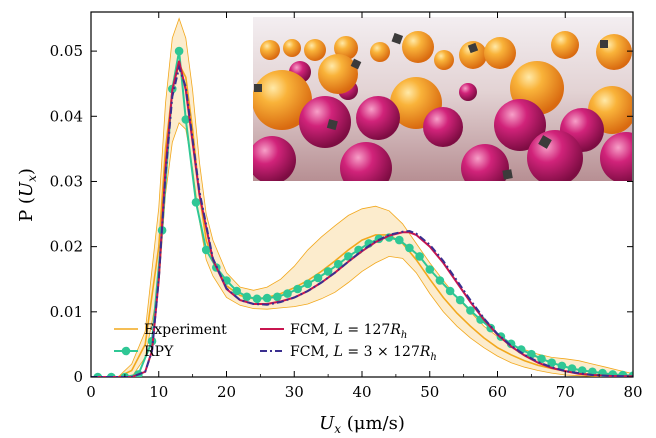 The height and width of the screenshot is (438, 656). What do you see at coordinates (429, 392) in the screenshot?
I see `x-tick-label: 50` at bounding box center [429, 392].